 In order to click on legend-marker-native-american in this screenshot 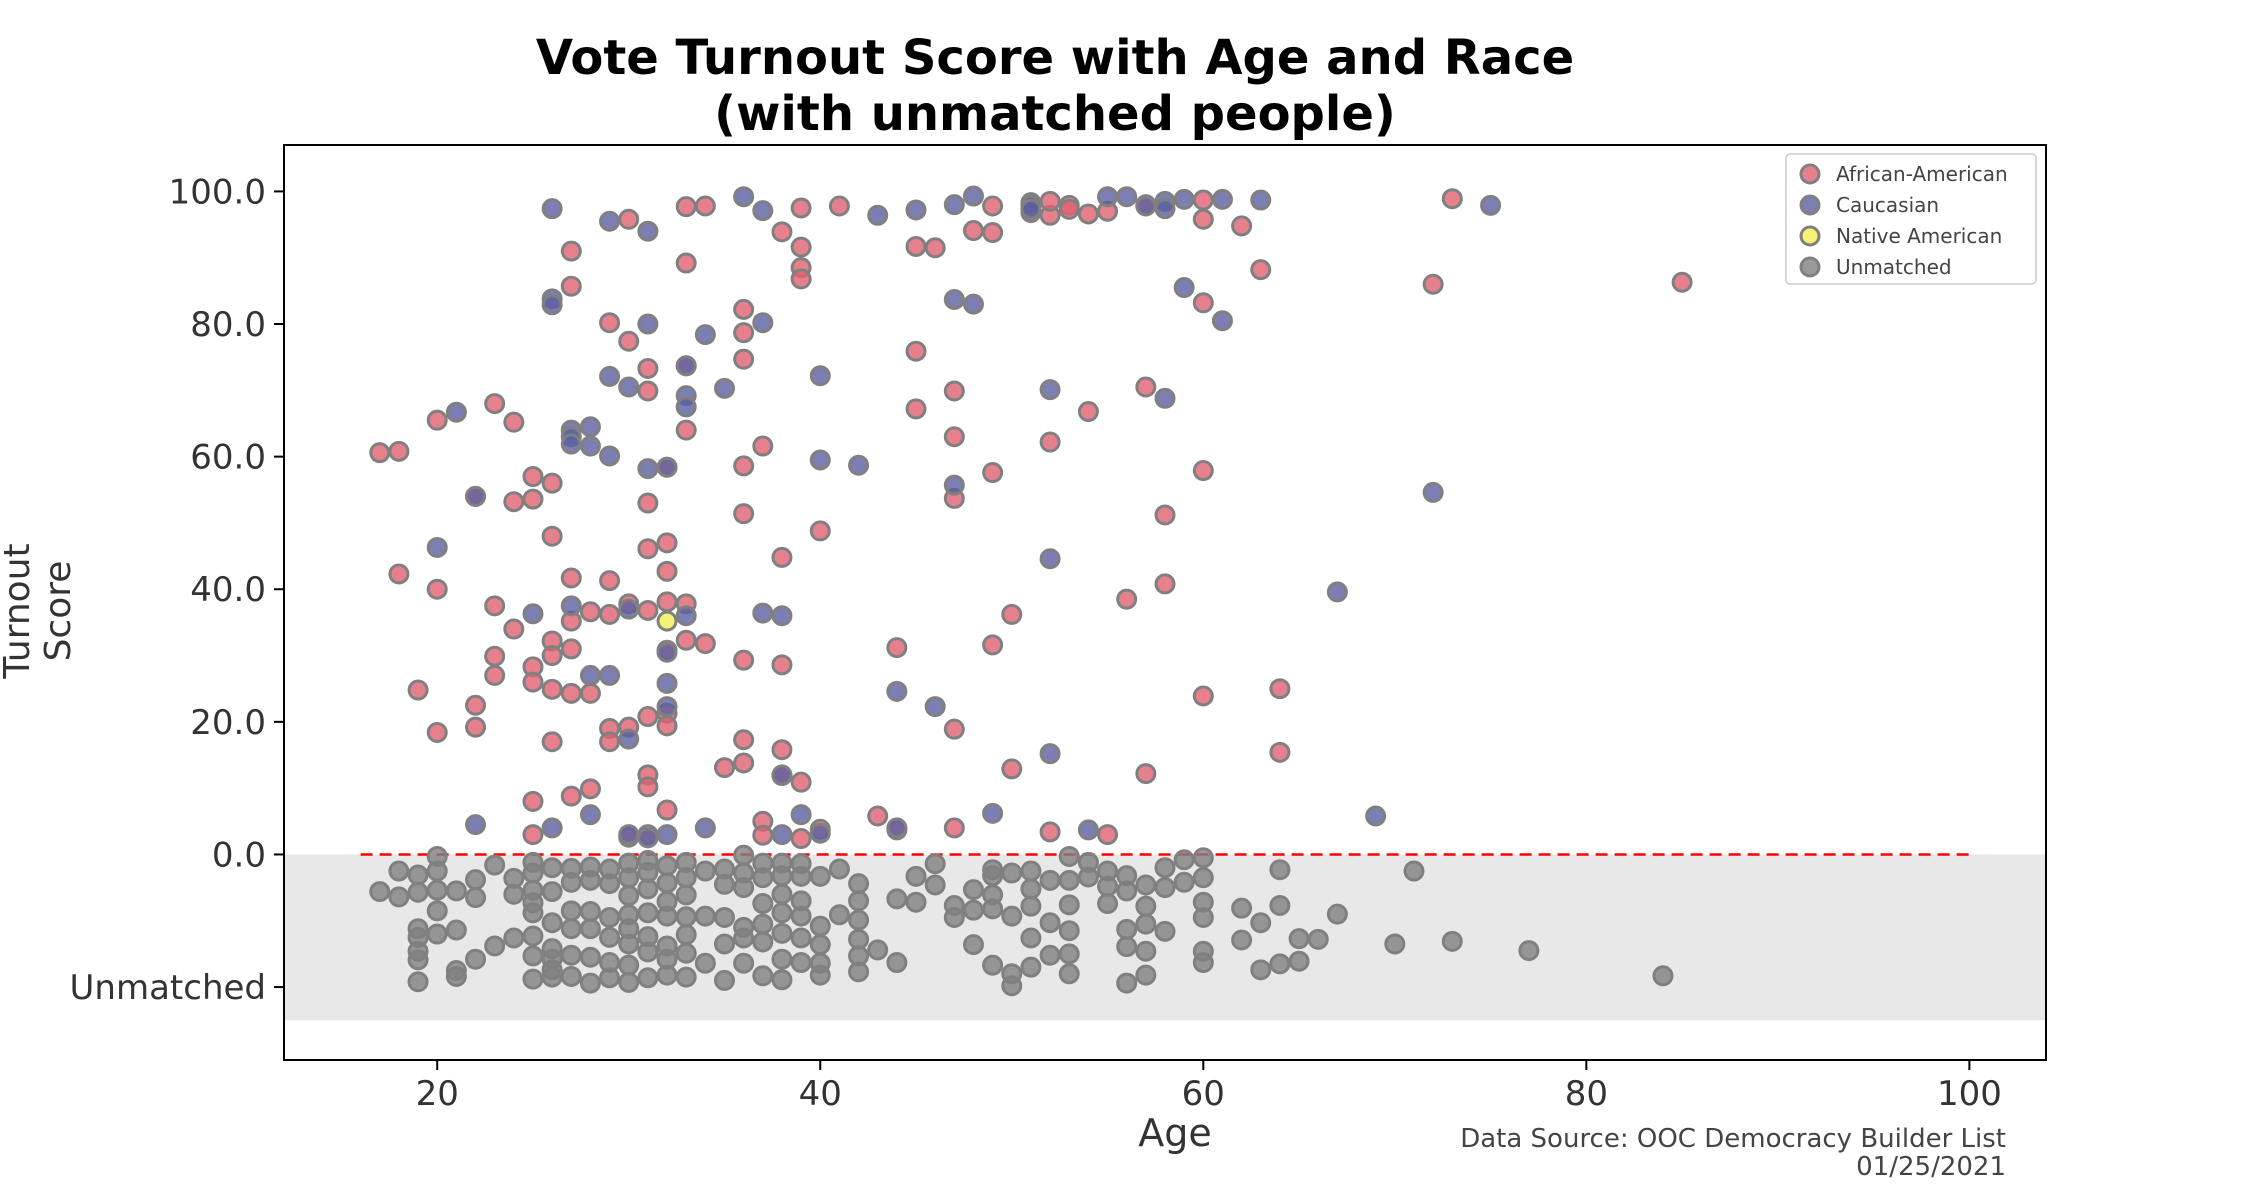, I will do `click(1810, 236)`.